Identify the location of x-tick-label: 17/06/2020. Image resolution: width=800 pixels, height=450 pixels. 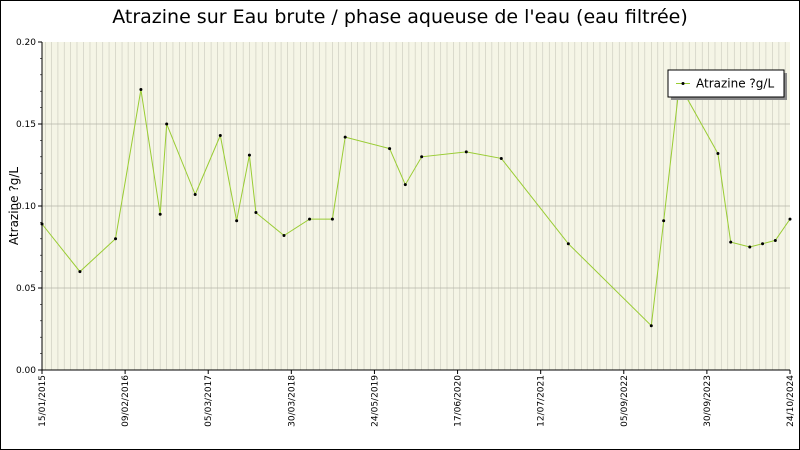
(459, 401).